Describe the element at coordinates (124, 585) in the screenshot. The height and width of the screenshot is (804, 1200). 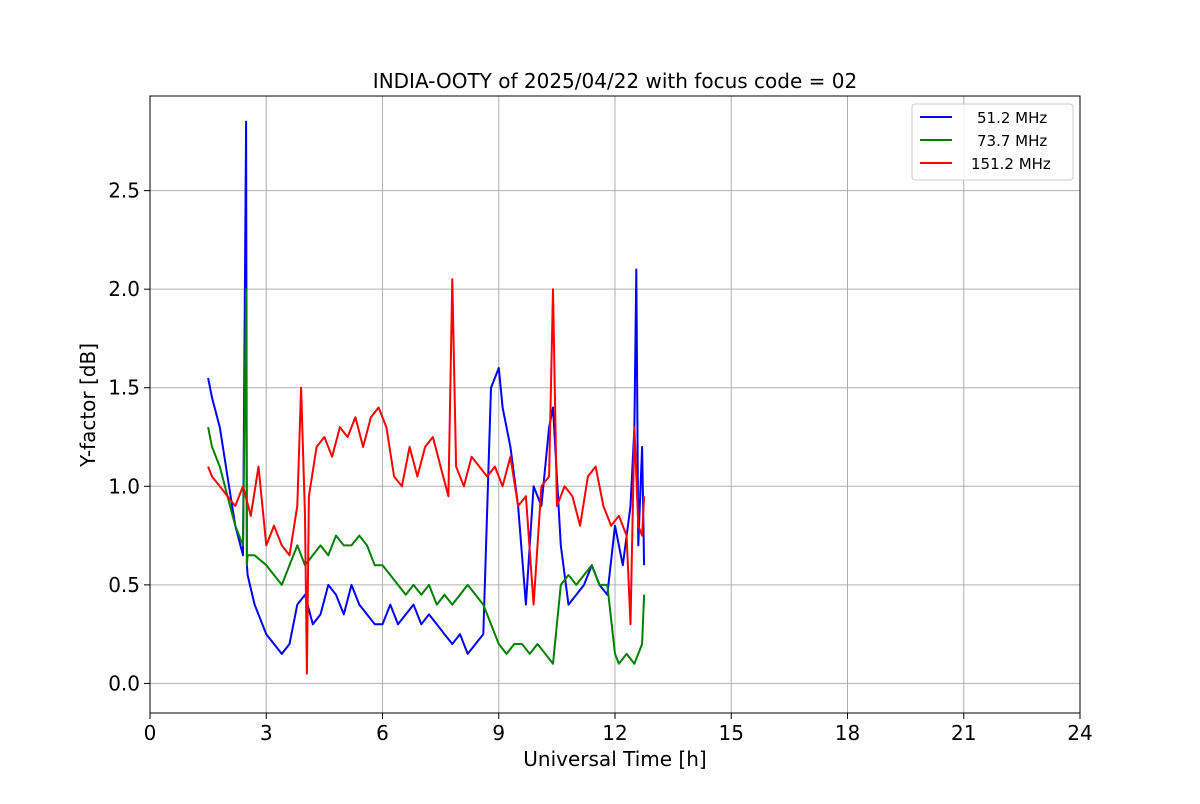
I see `y-tick-label: 0.5` at that location.